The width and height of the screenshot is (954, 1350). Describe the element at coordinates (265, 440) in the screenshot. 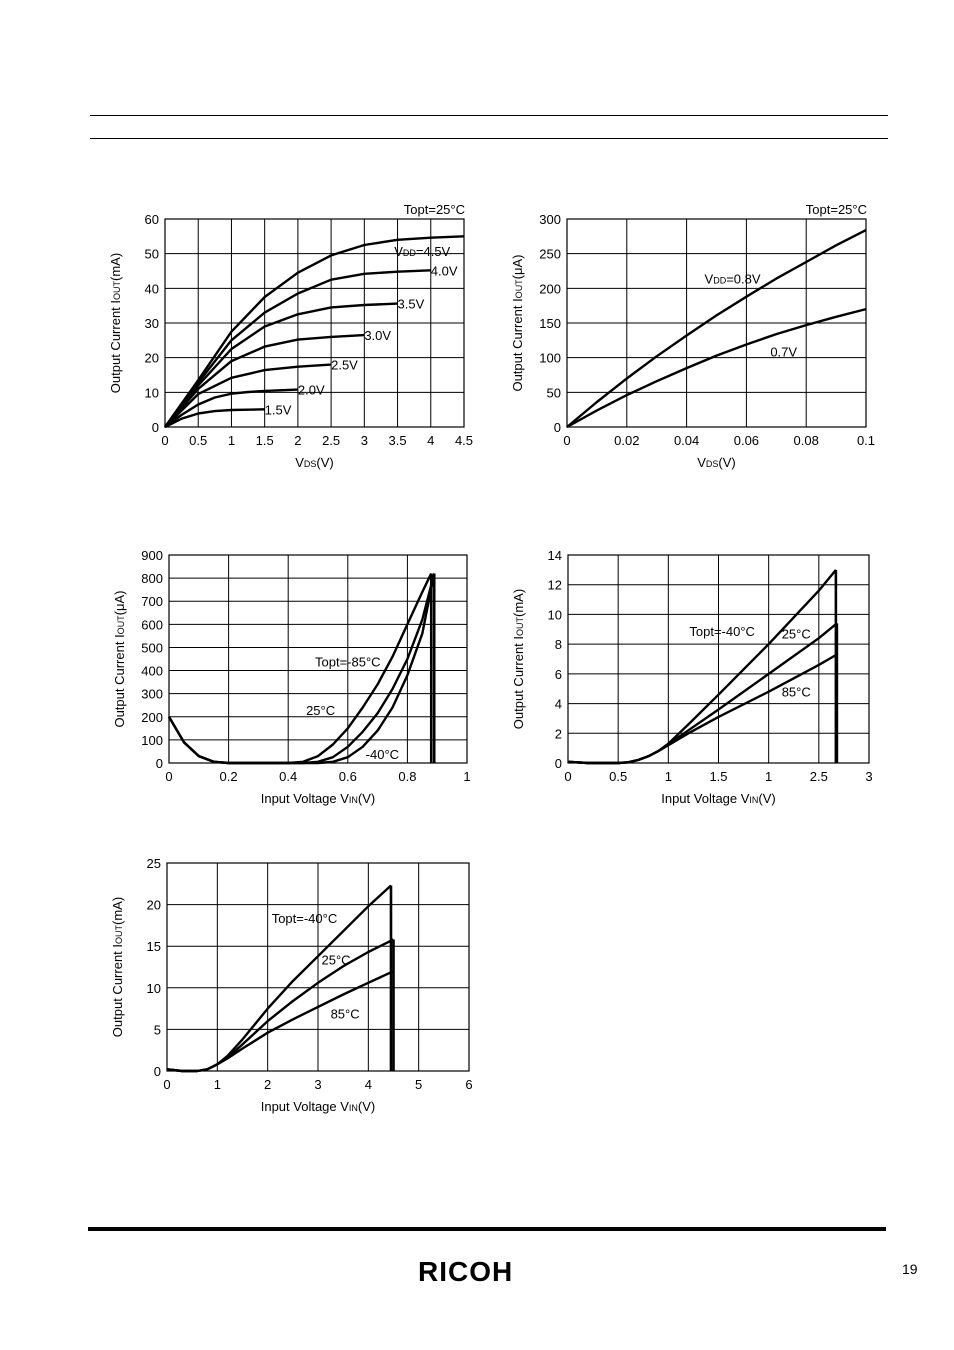

I see `x-tick-label: 1.5` at that location.